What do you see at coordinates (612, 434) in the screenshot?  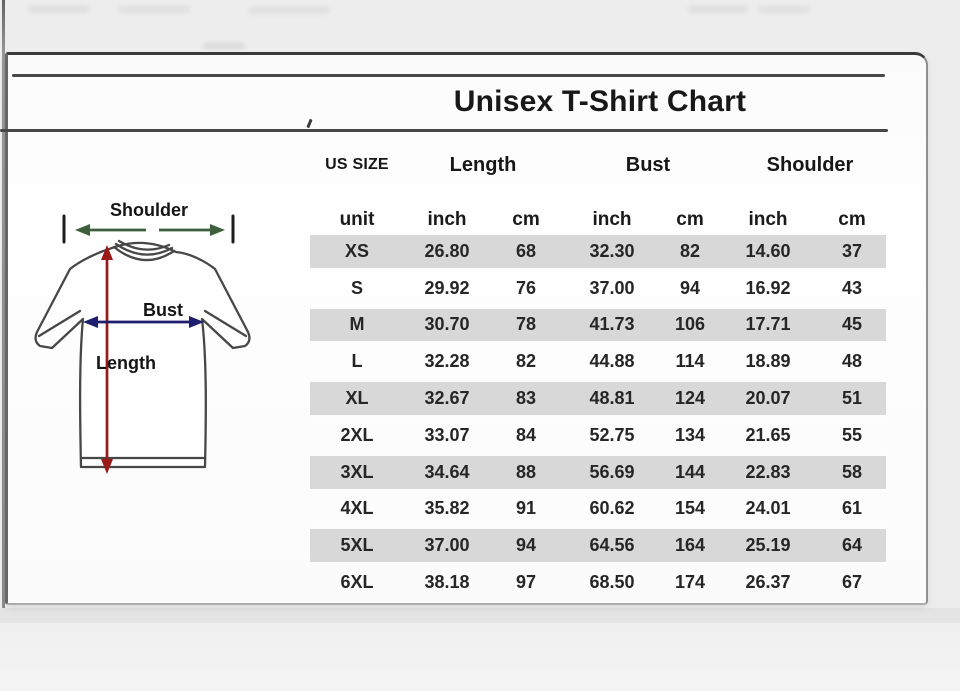 I see `value-cell: 52.75` at bounding box center [612, 434].